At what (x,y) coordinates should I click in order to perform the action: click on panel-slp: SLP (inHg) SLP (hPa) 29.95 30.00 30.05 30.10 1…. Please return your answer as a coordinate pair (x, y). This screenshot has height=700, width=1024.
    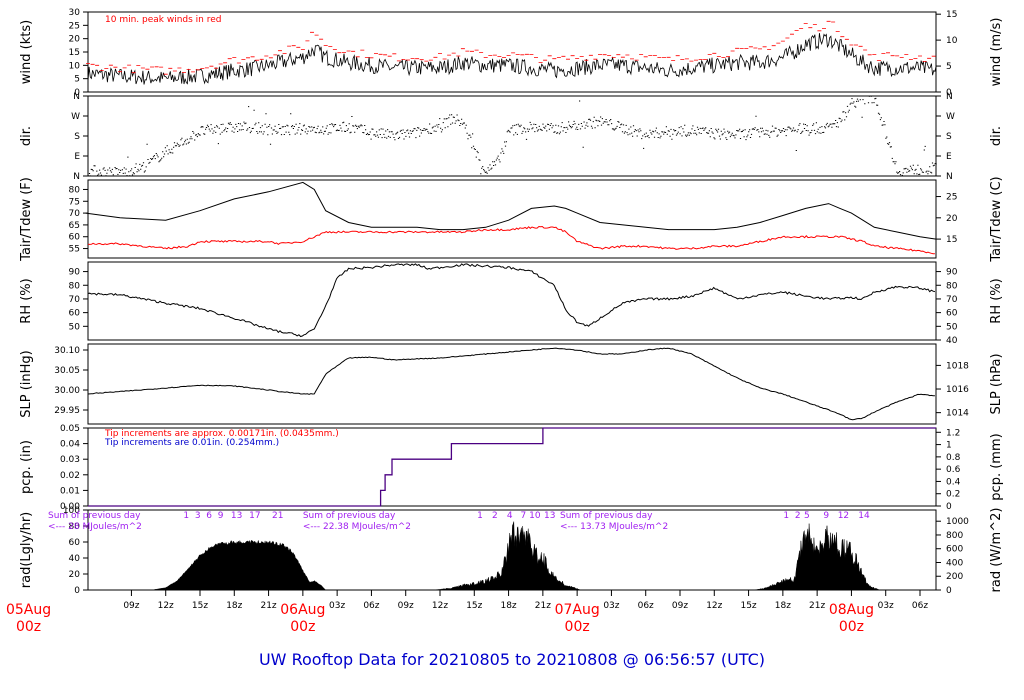
    Looking at the image, I should click on (511, 384).